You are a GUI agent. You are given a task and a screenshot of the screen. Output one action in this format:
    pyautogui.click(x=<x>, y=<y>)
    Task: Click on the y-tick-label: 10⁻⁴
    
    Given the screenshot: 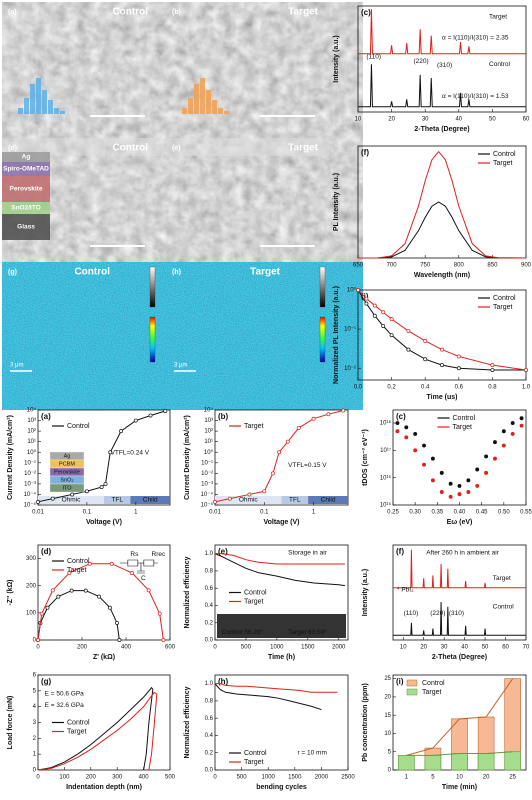 What is the action you would take?
    pyautogui.click(x=30, y=494)
    